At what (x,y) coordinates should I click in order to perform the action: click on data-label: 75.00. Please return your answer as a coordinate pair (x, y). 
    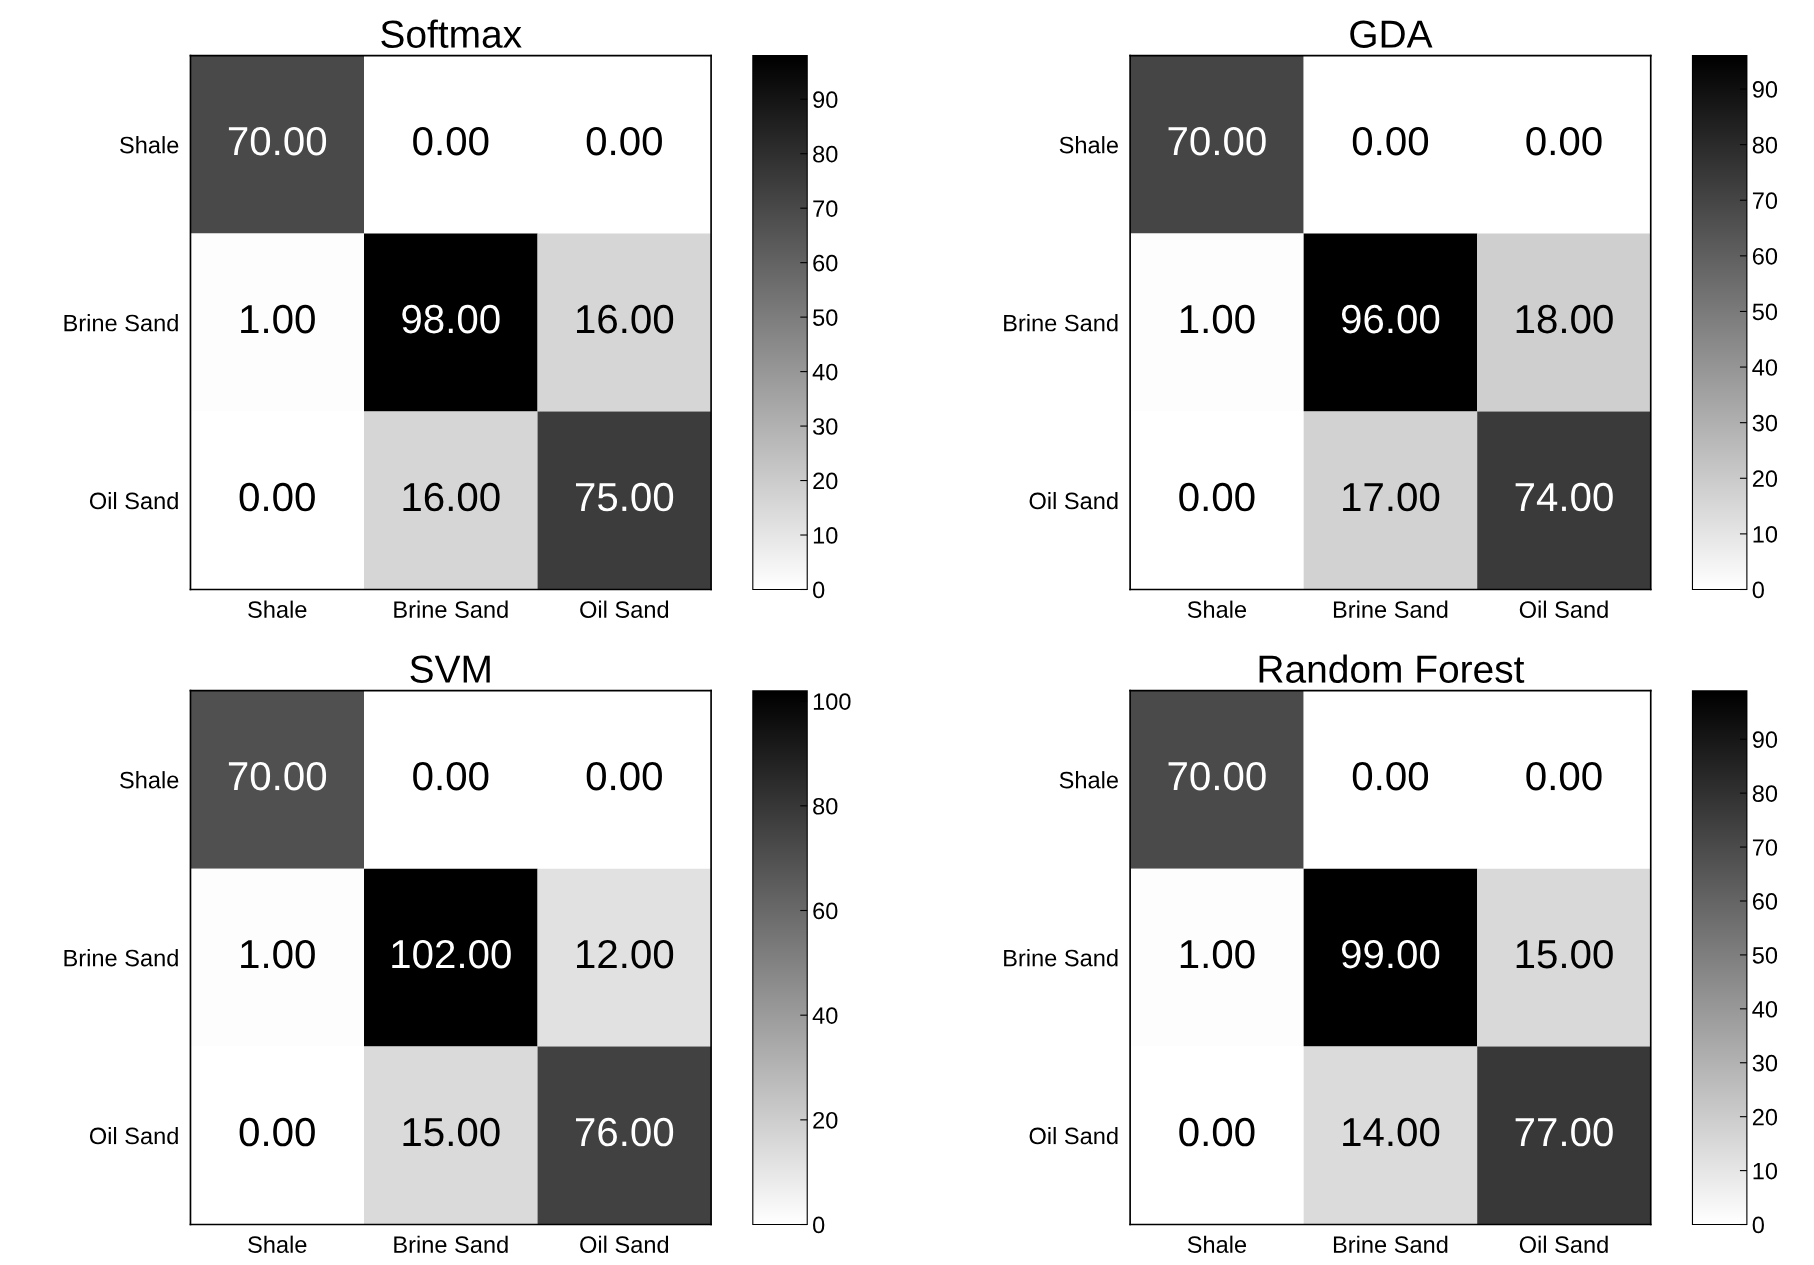
    Looking at the image, I should click on (624, 497).